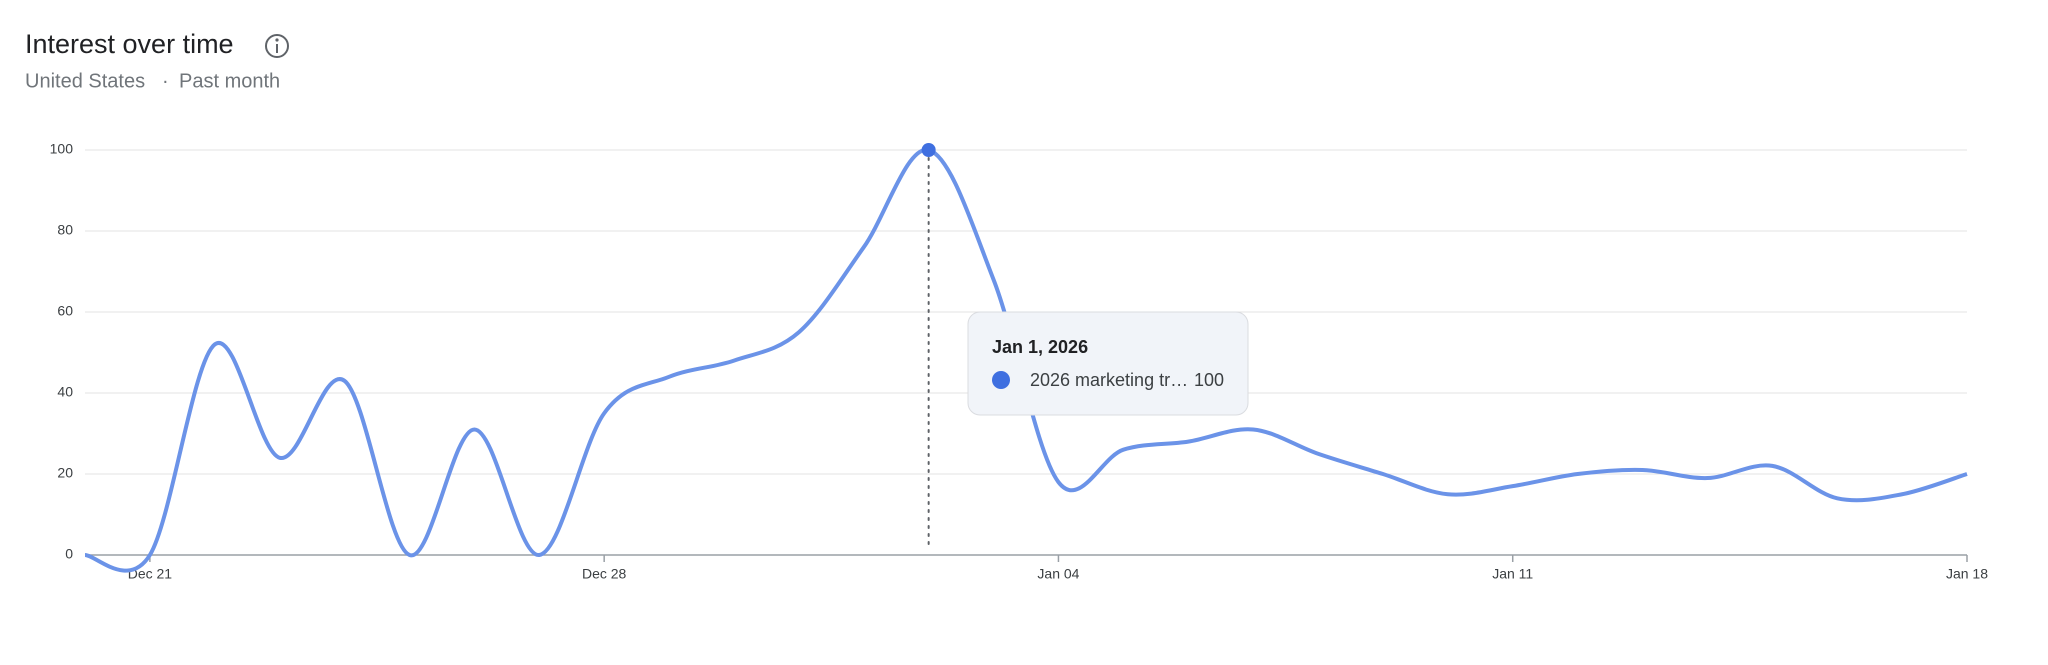 Image resolution: width=2048 pixels, height=665 pixels. I want to click on x-tick-label: Dec 28, so click(604, 574).